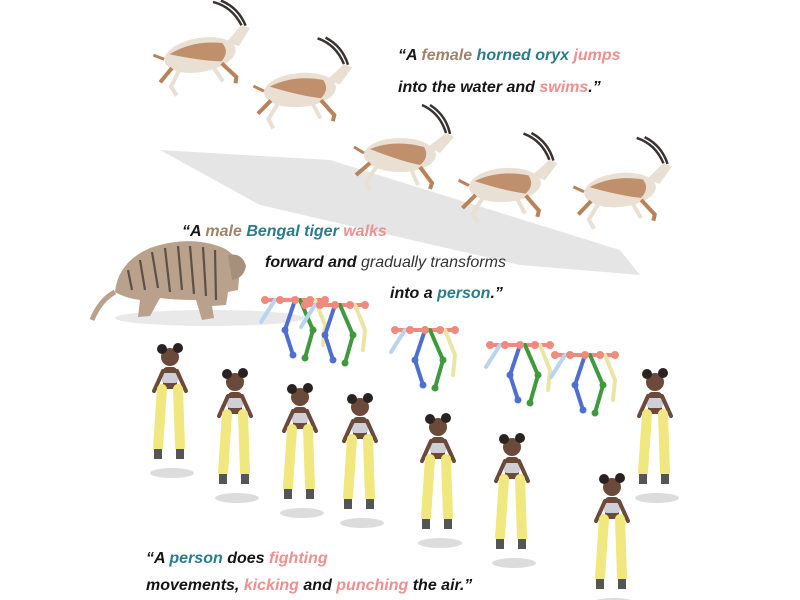 This screenshot has height=600, width=800. I want to click on caption-word: into a, so click(414, 293).